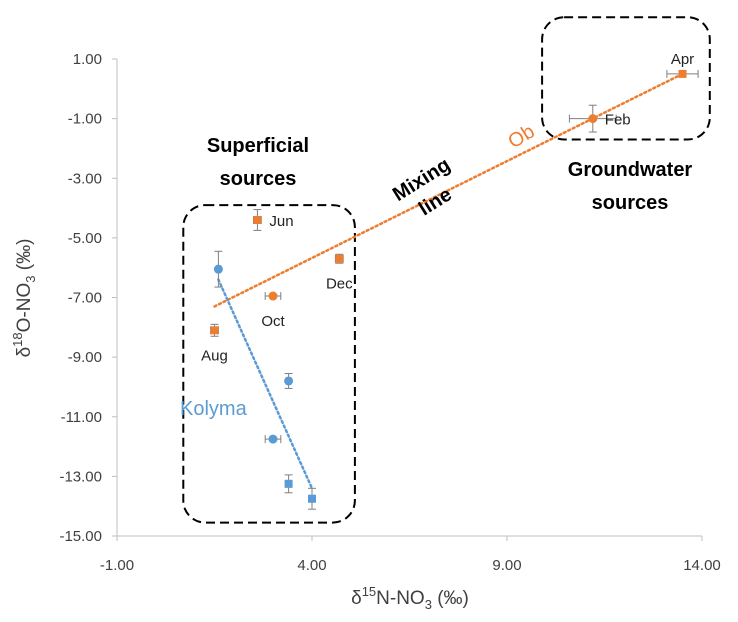 Image resolution: width=738 pixels, height=622 pixels. What do you see at coordinates (85, 357) in the screenshot?
I see `y-tick-label: -9.00` at bounding box center [85, 357].